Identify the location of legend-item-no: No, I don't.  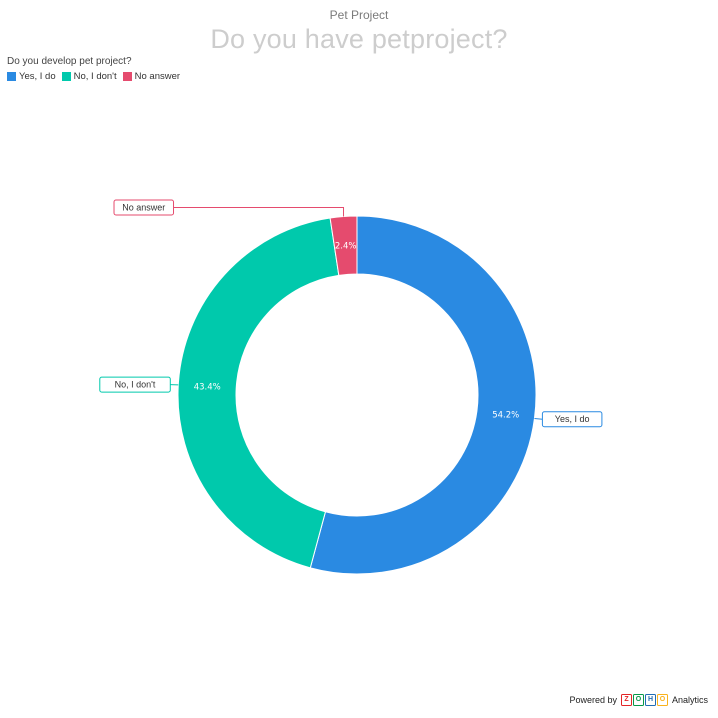
(89, 76).